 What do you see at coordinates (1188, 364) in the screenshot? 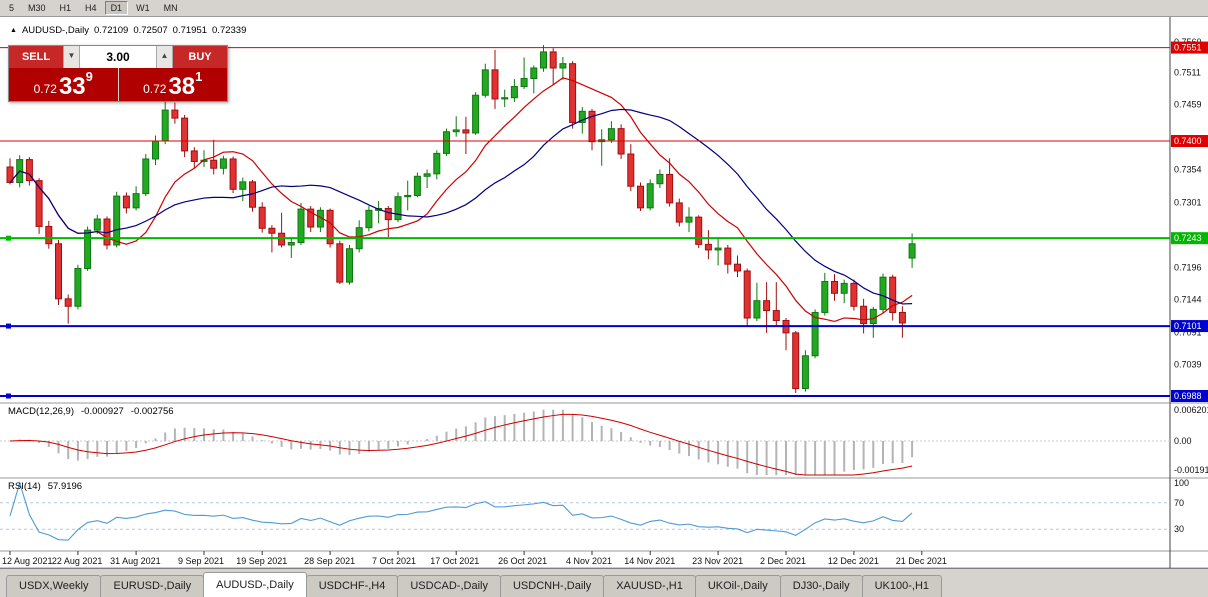
I see `price-axis-label: 0.7039` at bounding box center [1188, 364].